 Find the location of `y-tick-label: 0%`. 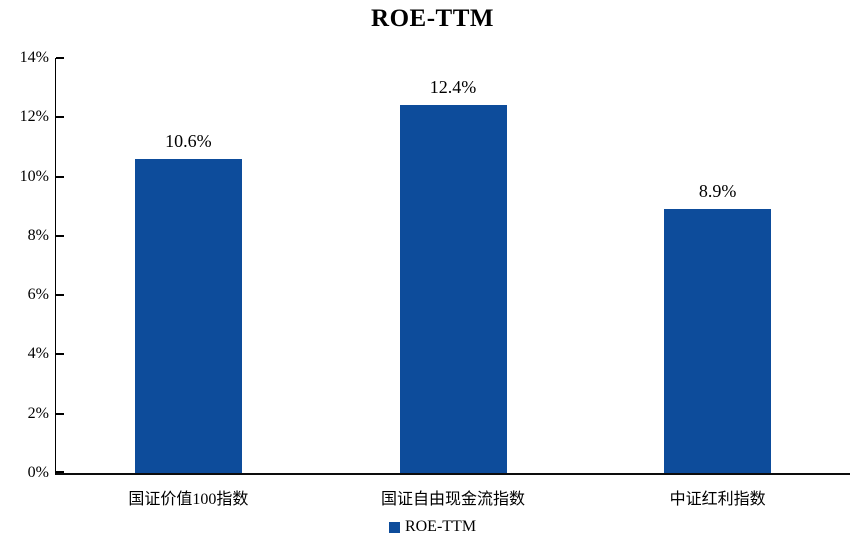

y-tick-label: 0% is located at coordinates (38, 472).